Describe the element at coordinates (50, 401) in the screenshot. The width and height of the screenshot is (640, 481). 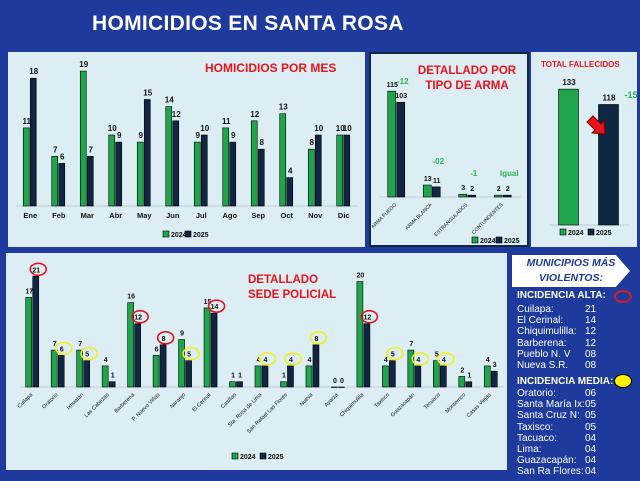
I see `category-label: Oratorio` at that location.